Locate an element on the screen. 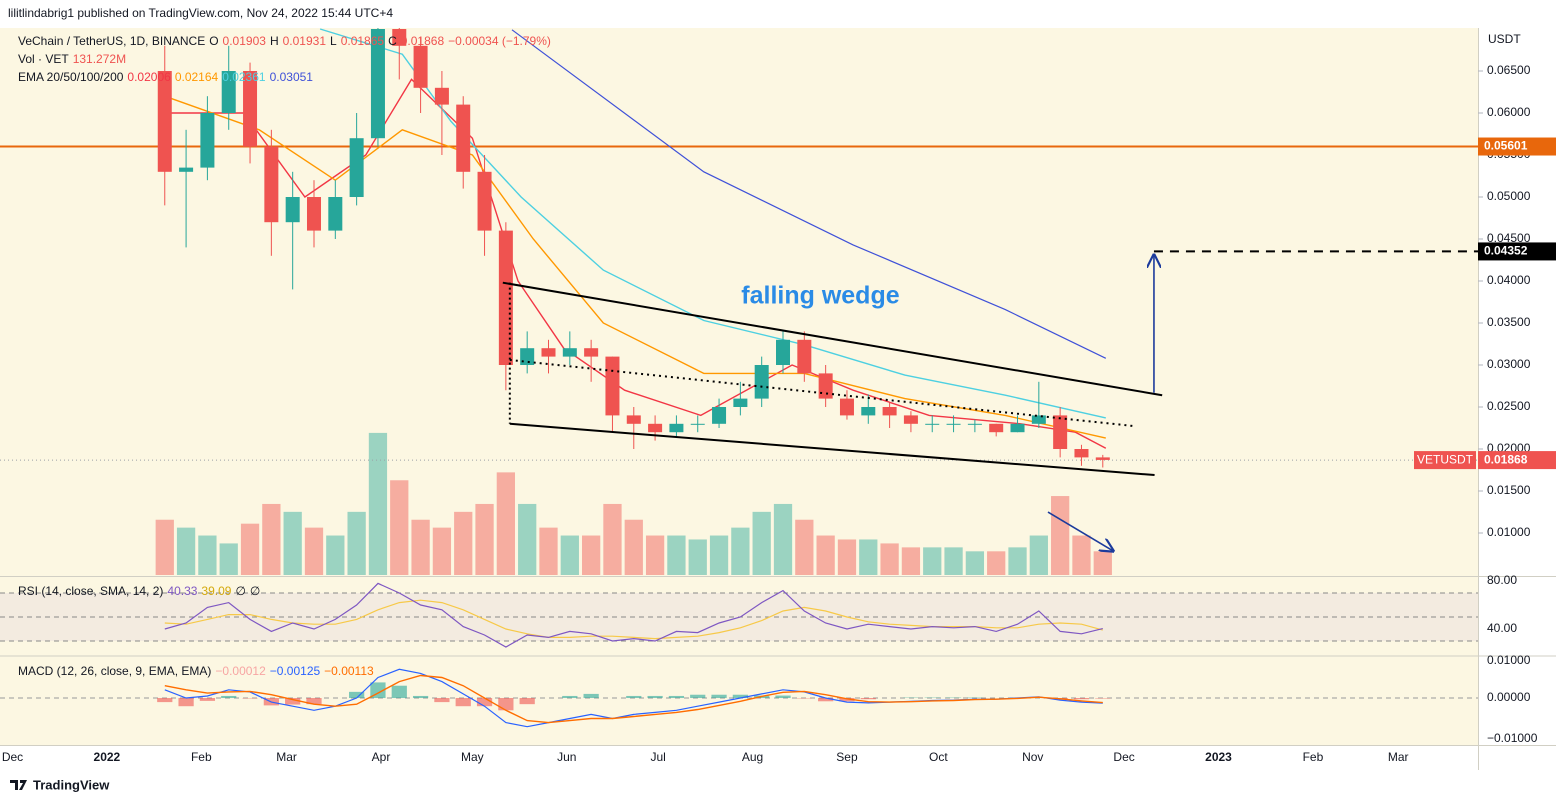 This screenshot has height=804, width=1556. h-label: H is located at coordinates (274, 41).